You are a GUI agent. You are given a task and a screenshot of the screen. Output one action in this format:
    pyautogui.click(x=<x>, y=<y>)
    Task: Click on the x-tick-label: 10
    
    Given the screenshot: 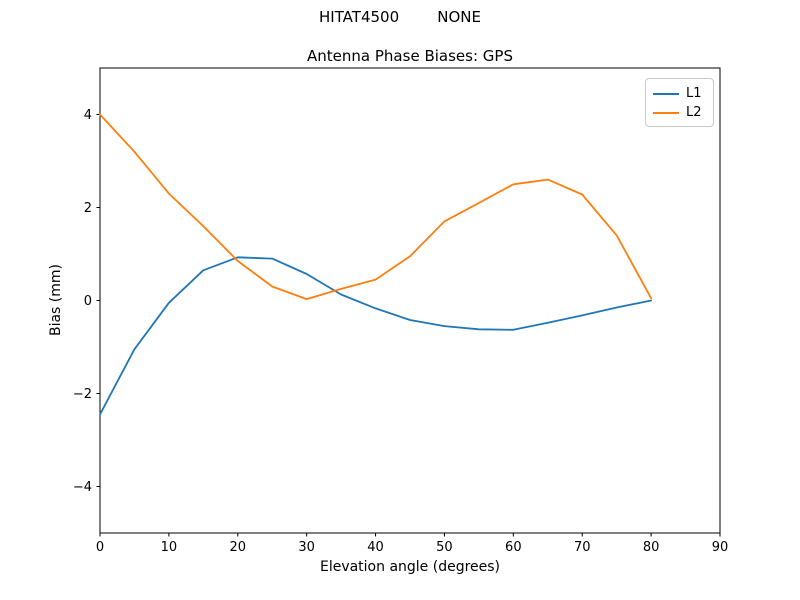 What is the action you would take?
    pyautogui.click(x=169, y=547)
    